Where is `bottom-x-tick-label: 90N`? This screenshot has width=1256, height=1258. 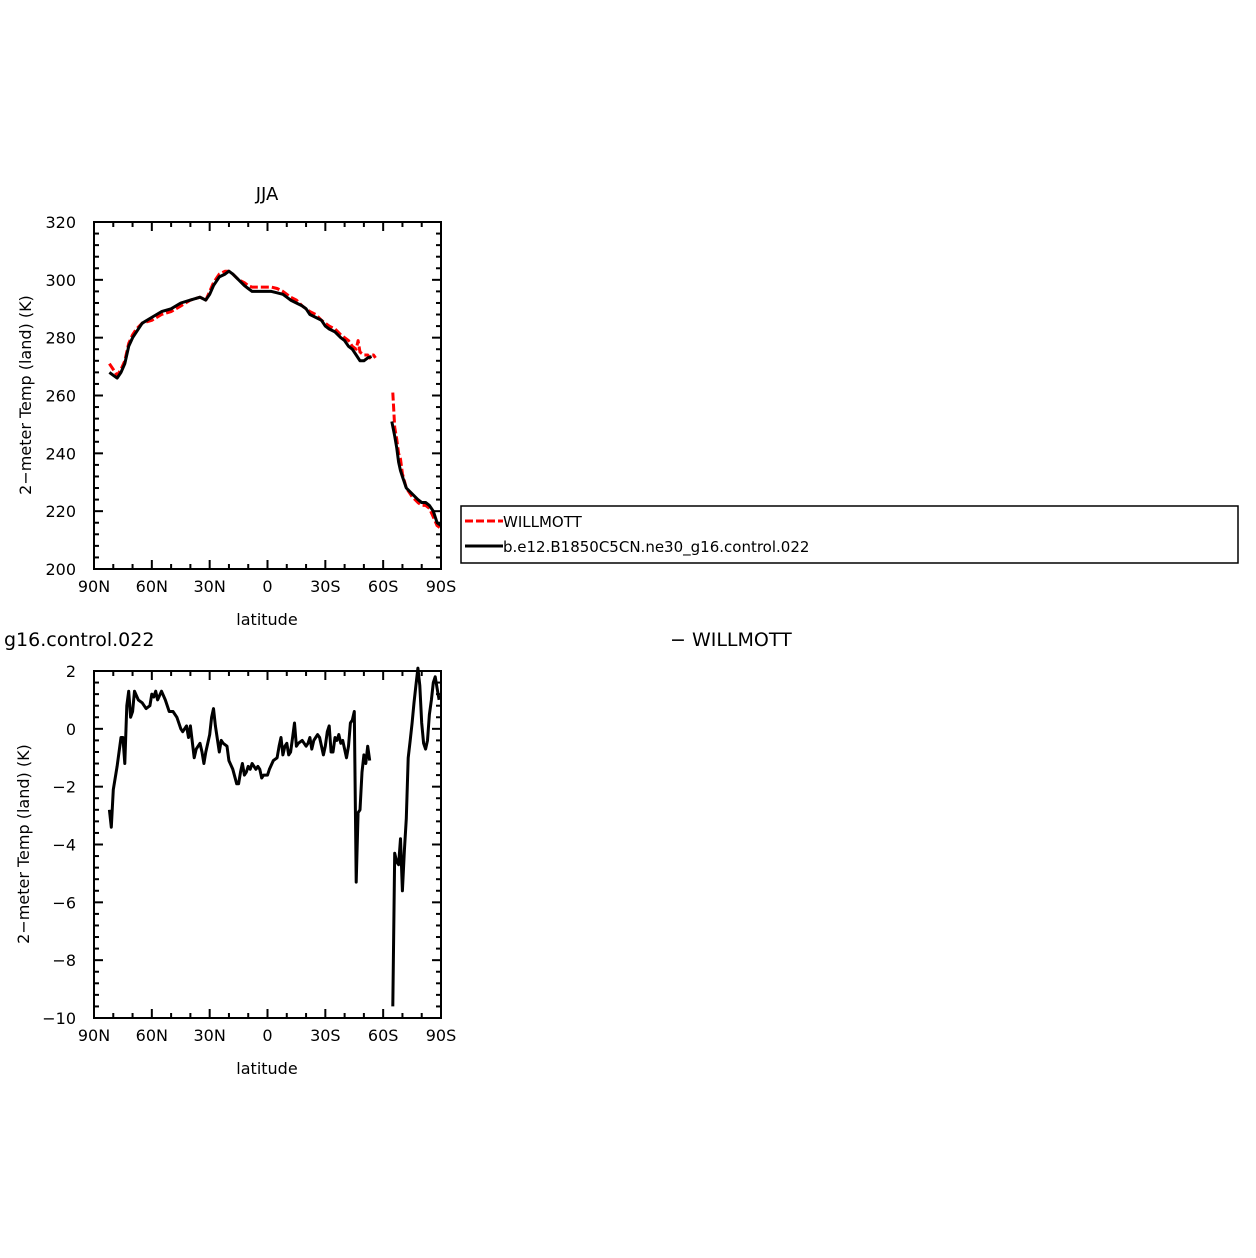
bottom-x-tick-label: 90N is located at coordinates (94, 1035).